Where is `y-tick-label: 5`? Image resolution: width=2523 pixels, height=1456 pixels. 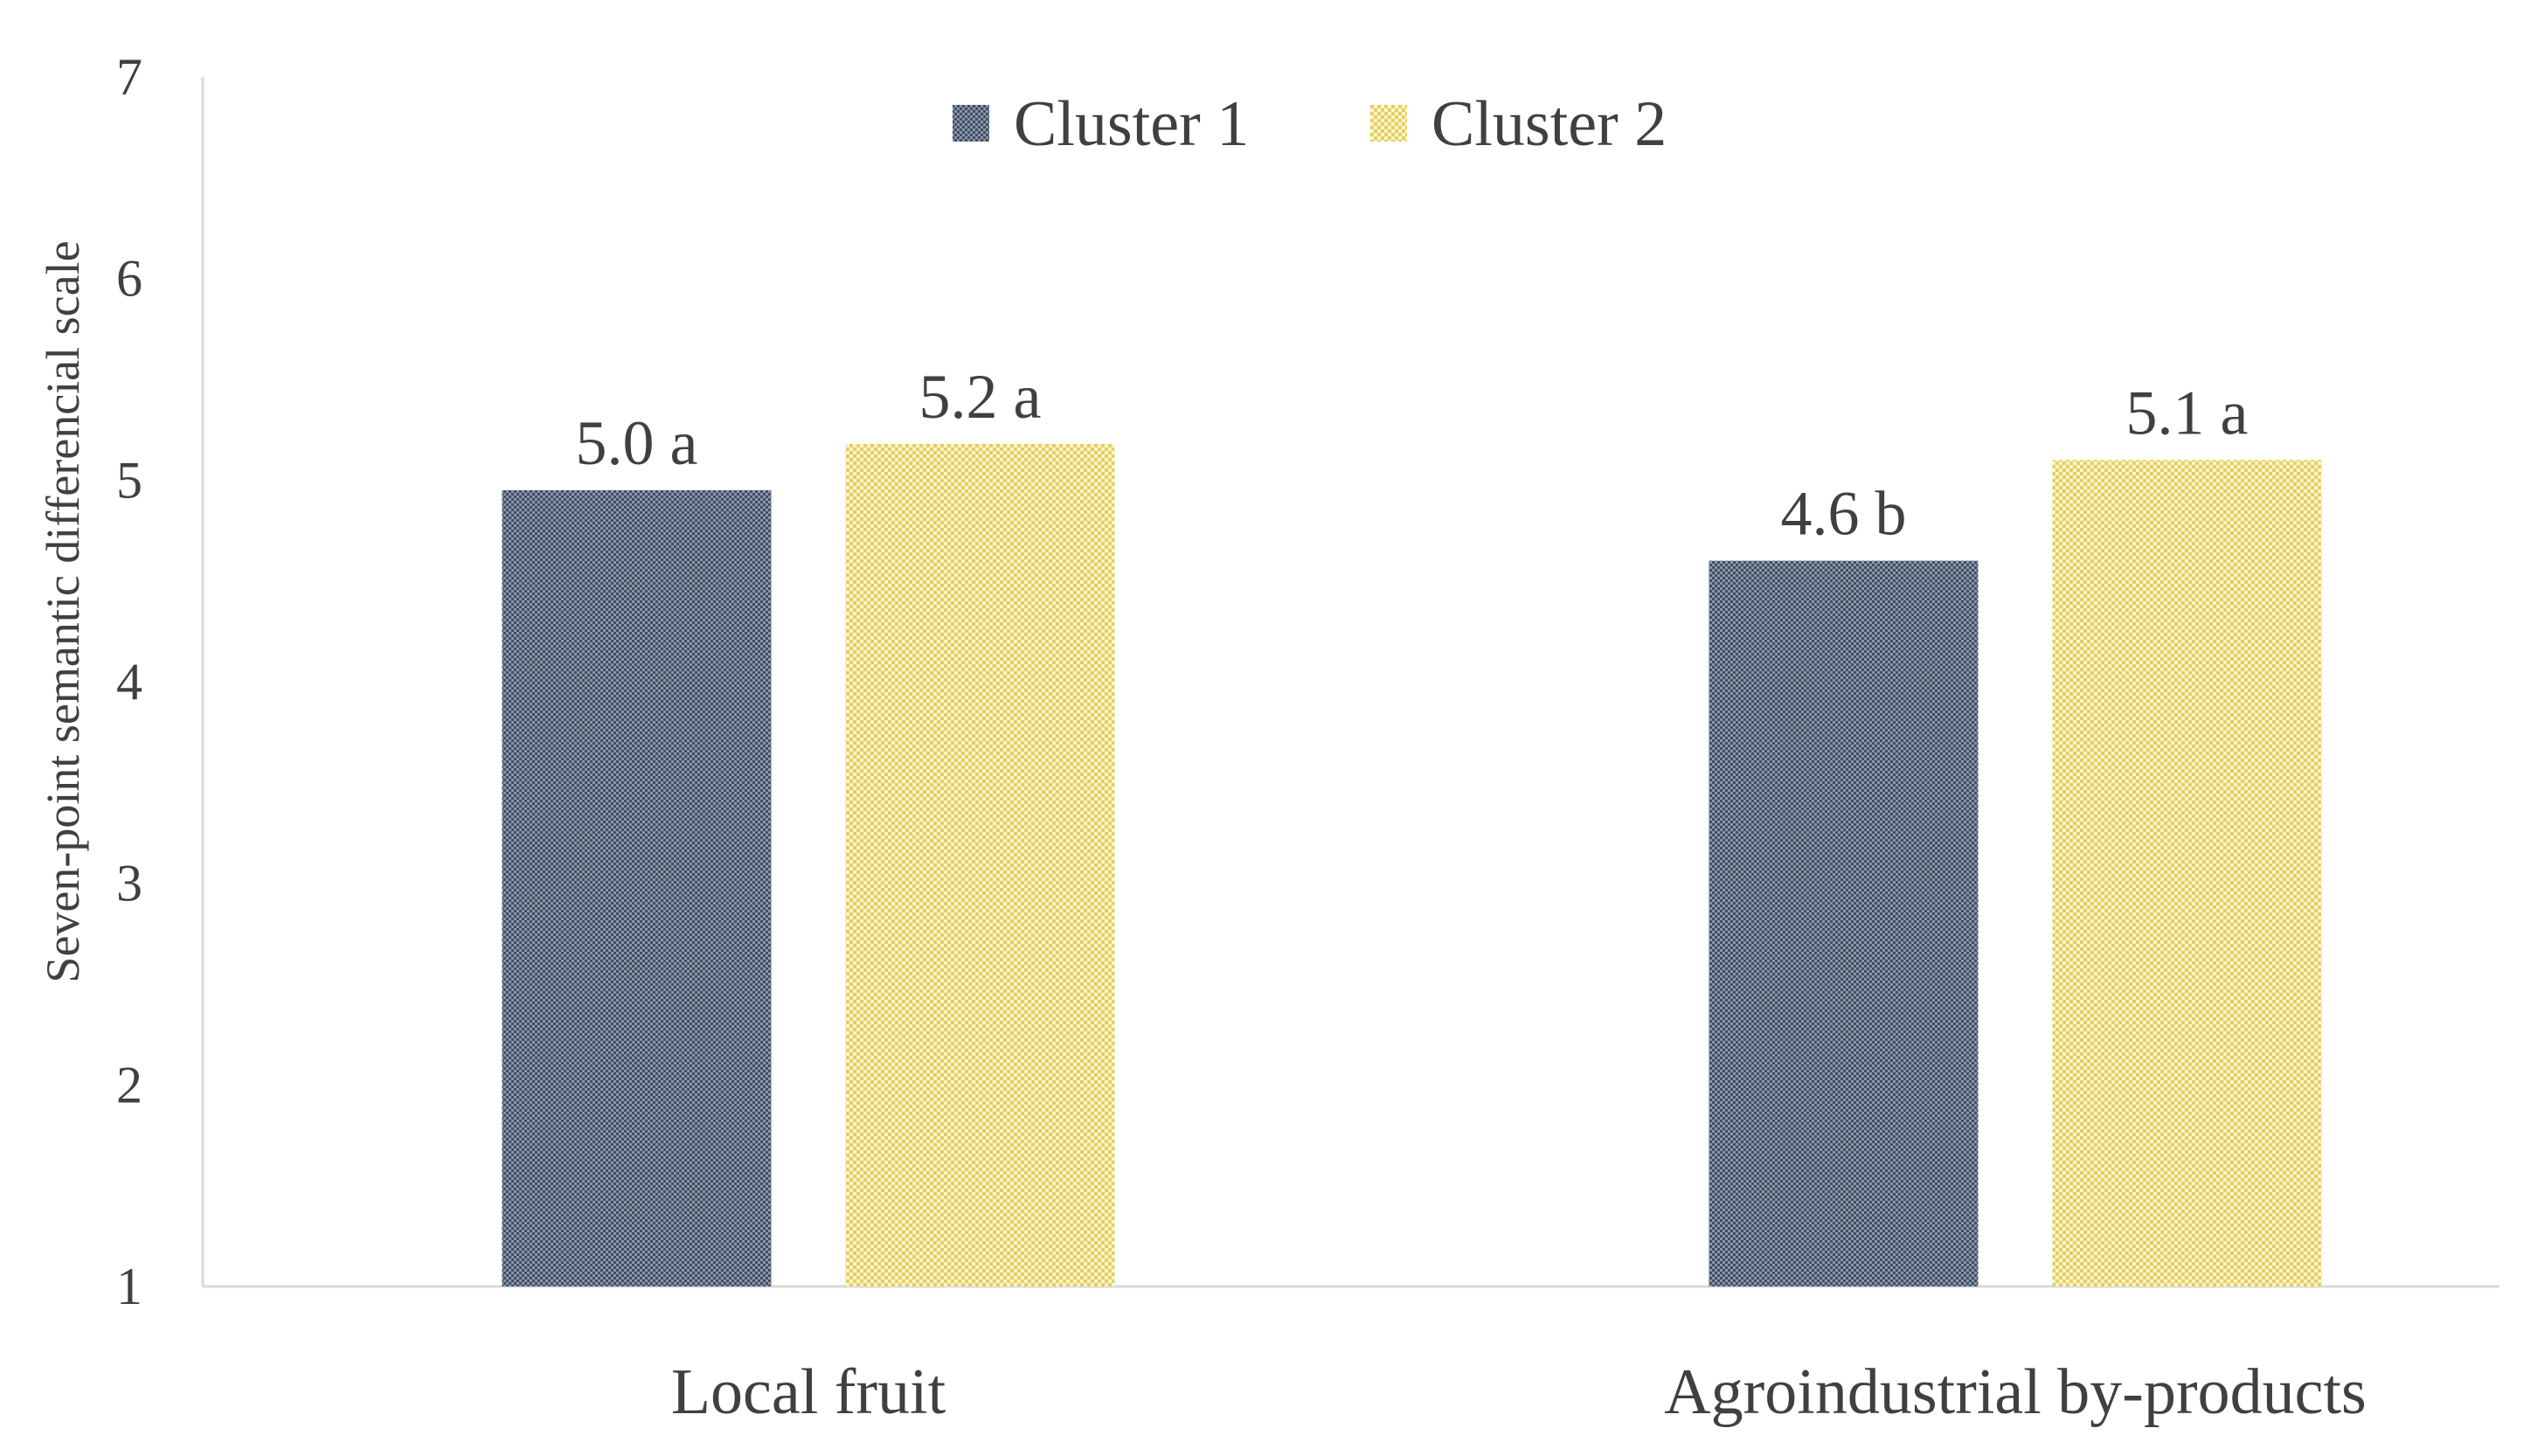
y-tick-label: 5 is located at coordinates (129, 480).